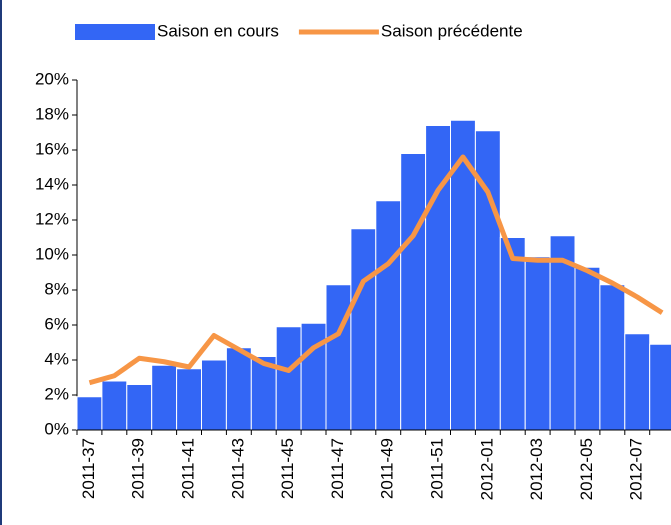 This screenshot has width=671, height=525. What do you see at coordinates (387, 468) in the screenshot?
I see `x-tick-label: 2011-49` at bounding box center [387, 468].